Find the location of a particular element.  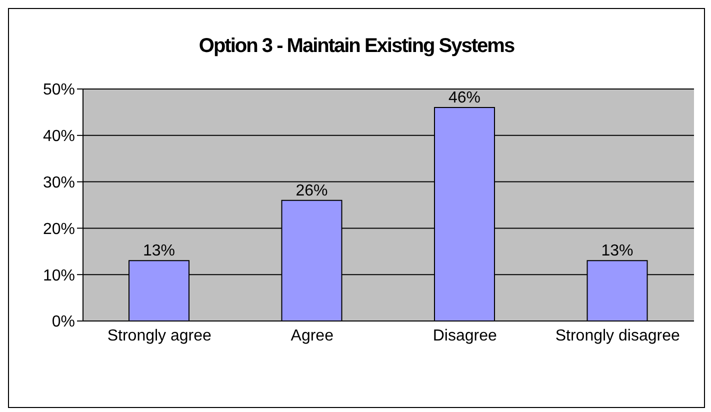

x-tick-label: Strongly disagree is located at coordinates (617, 335).